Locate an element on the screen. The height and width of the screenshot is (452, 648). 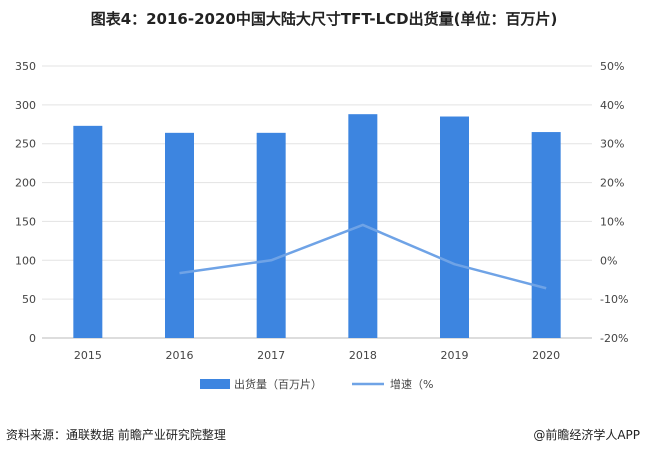
growth-line is located at coordinates (363, 256).